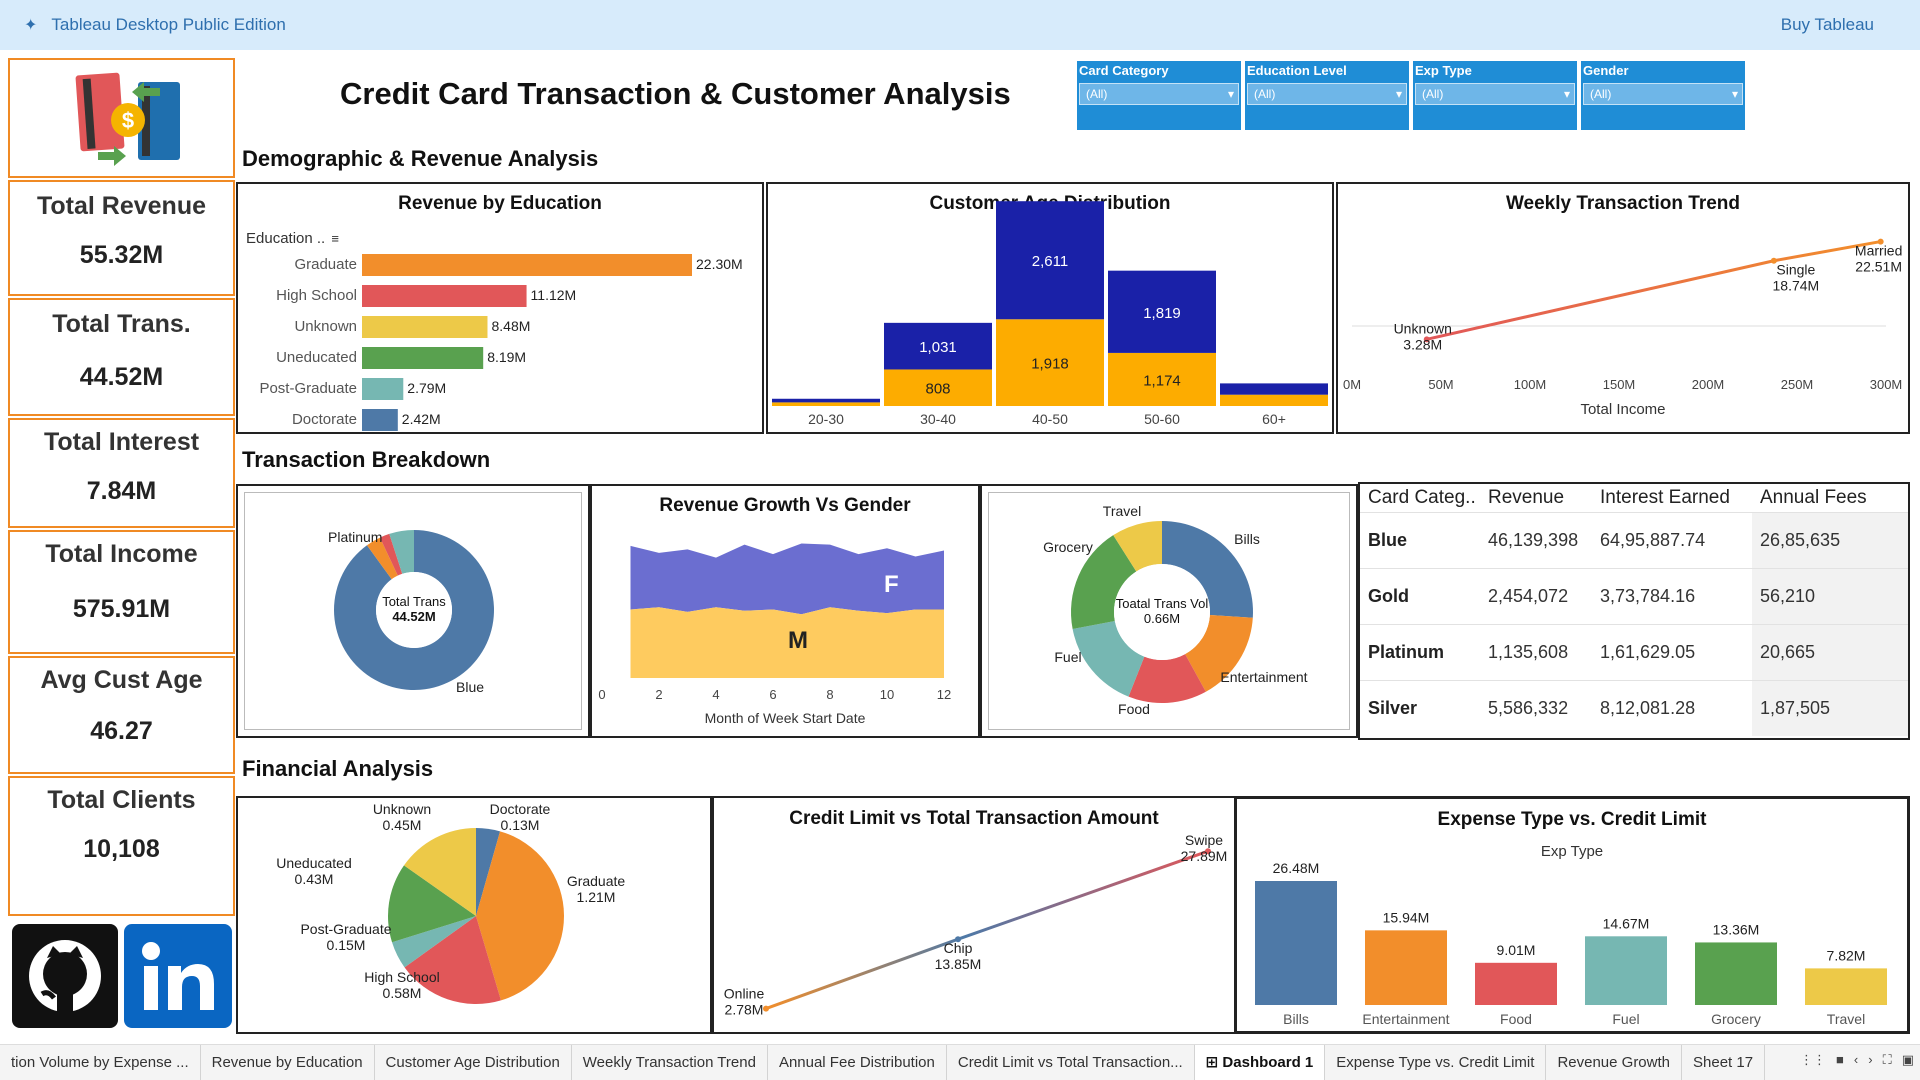 The height and width of the screenshot is (1080, 1920). I want to click on chevron-down-icon: ▾, so click(1566, 94).